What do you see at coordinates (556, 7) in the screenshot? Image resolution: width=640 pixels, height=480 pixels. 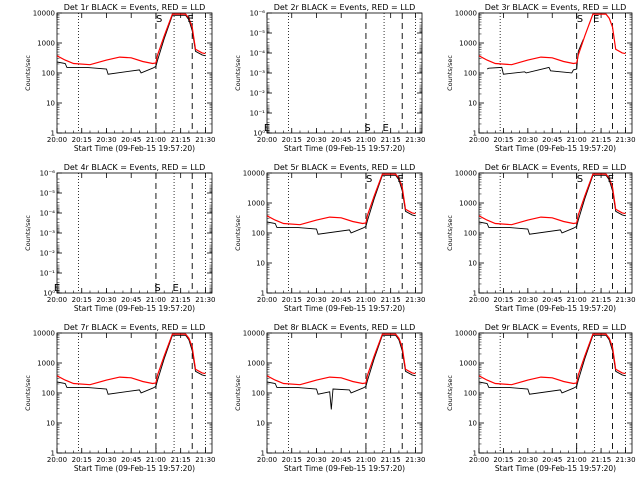 I see `panel-title: Det 3r BLACK = Events, RED = LLD` at bounding box center [556, 7].